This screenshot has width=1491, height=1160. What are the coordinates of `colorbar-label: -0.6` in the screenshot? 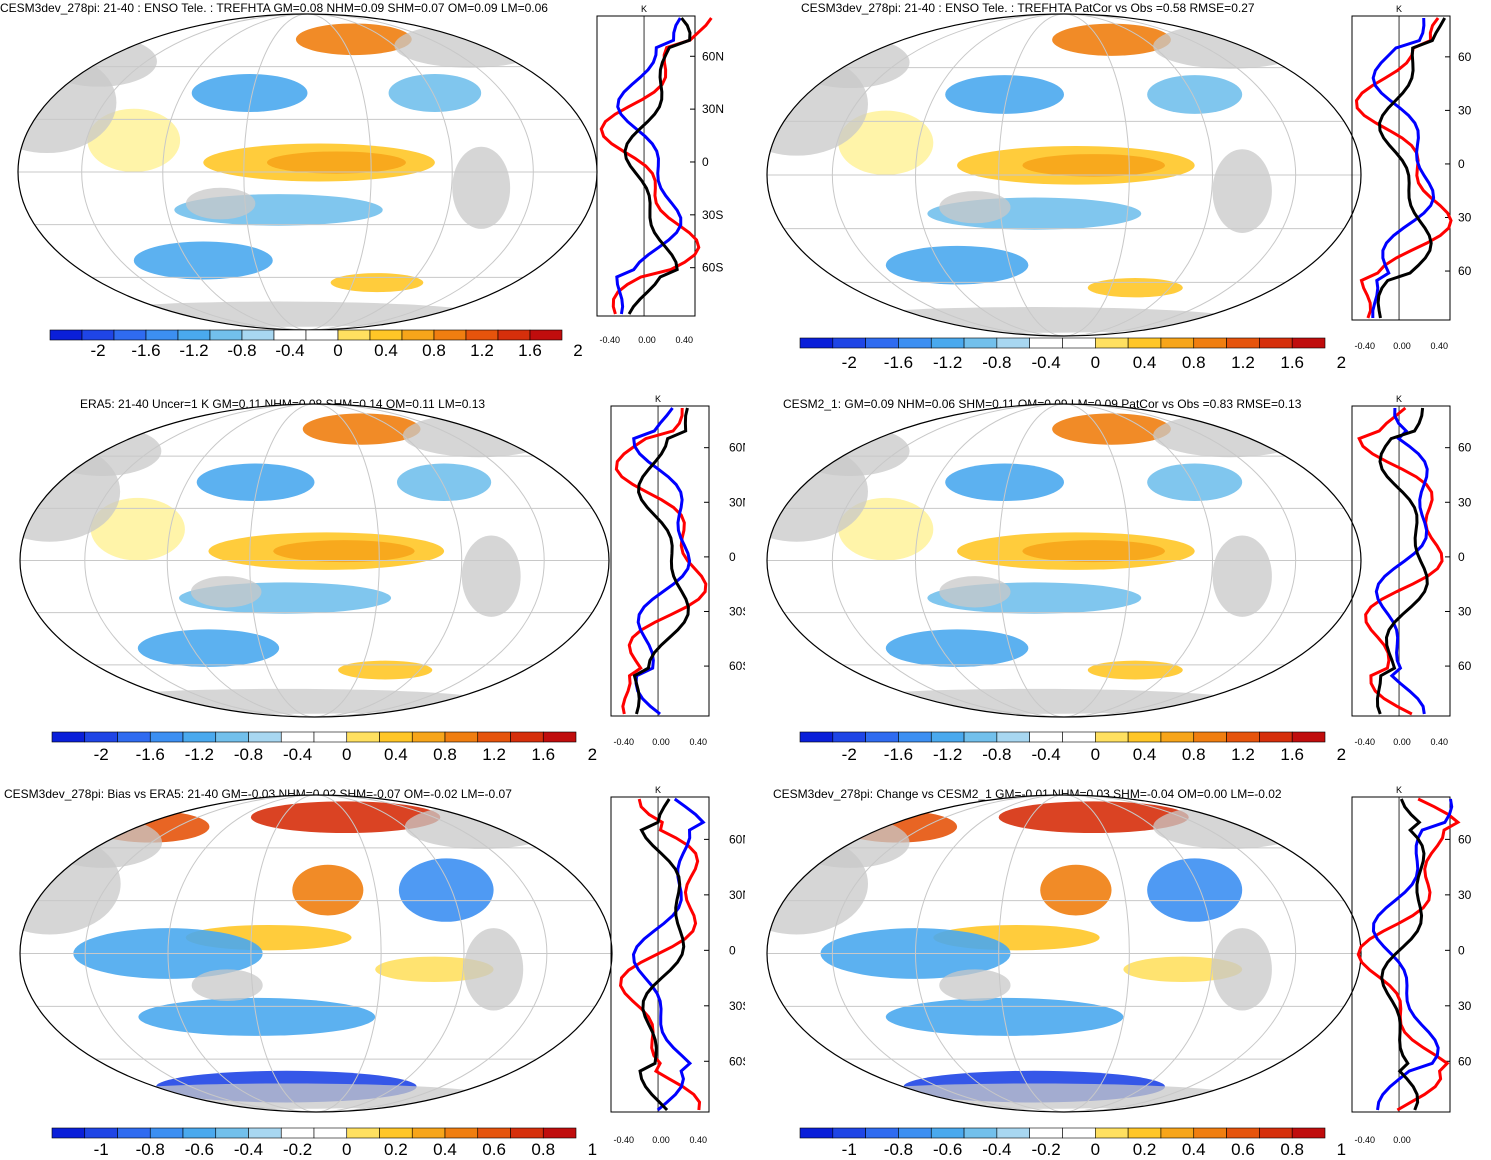 It's located at (199, 1149).